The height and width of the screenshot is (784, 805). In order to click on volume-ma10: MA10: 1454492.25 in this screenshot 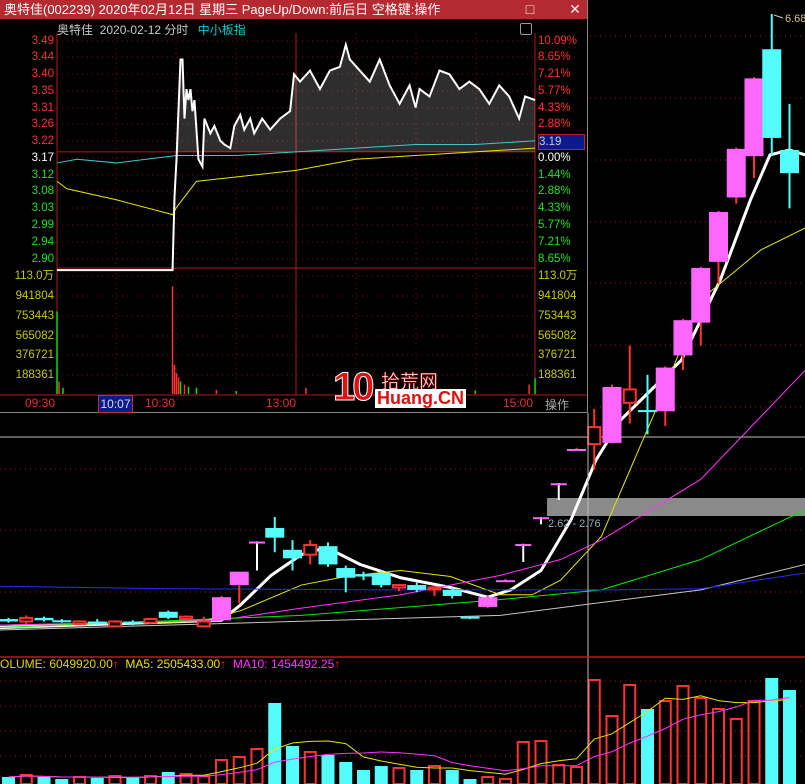, I will do `click(283, 664)`.